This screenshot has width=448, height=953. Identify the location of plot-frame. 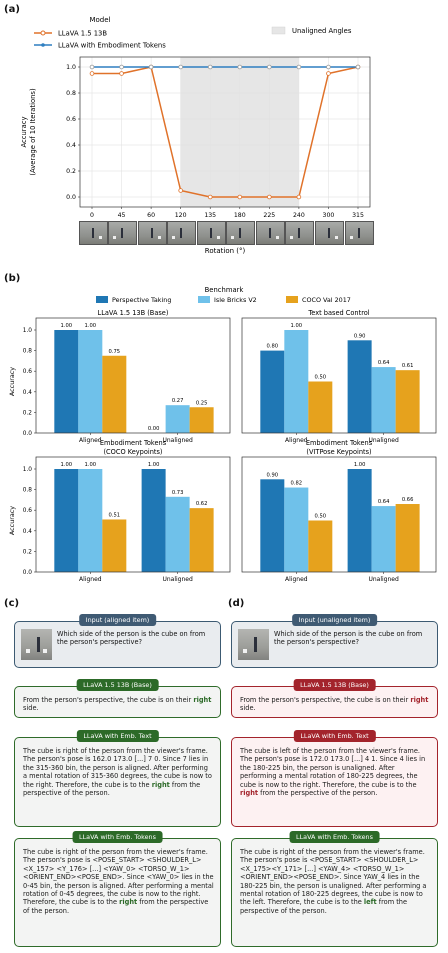
(225, 132).